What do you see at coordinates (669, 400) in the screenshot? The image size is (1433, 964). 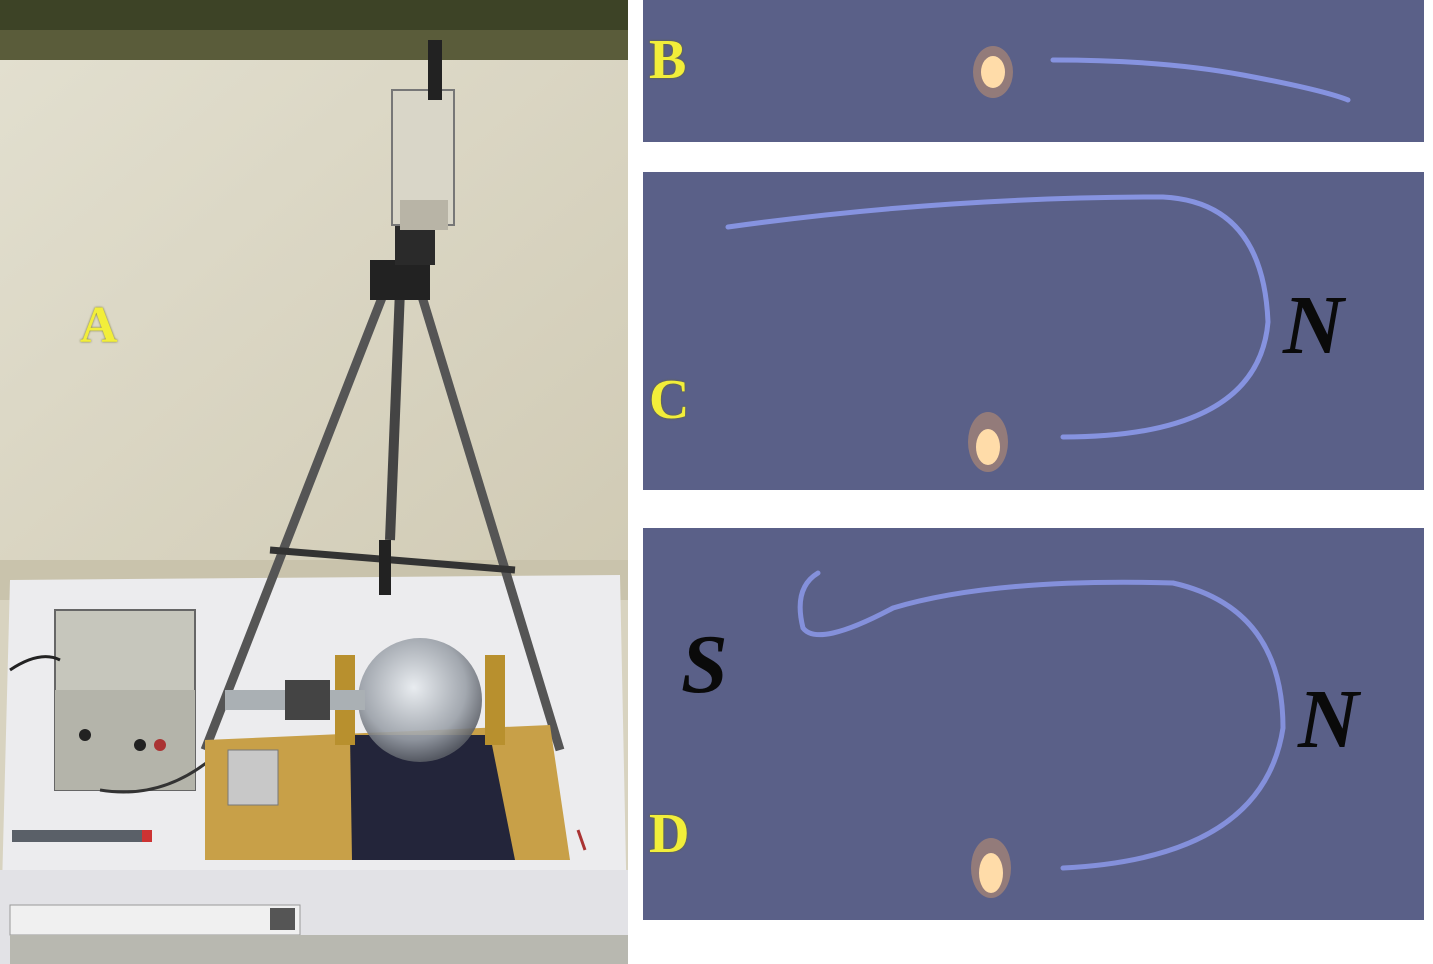 I see `panel-c-label: C` at bounding box center [669, 400].